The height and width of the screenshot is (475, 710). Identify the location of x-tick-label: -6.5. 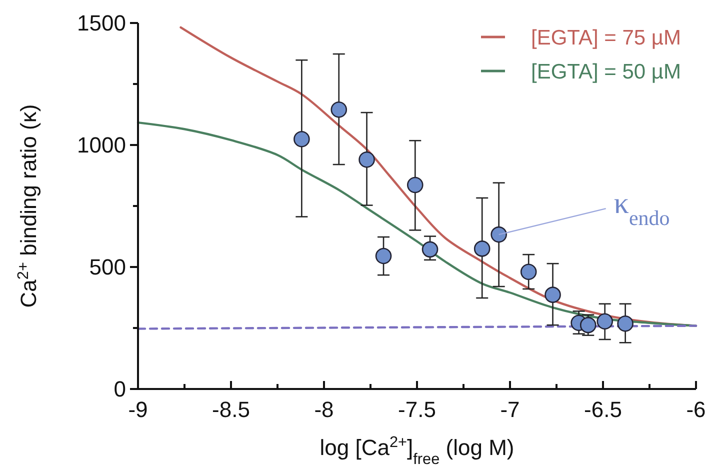
(603, 409).